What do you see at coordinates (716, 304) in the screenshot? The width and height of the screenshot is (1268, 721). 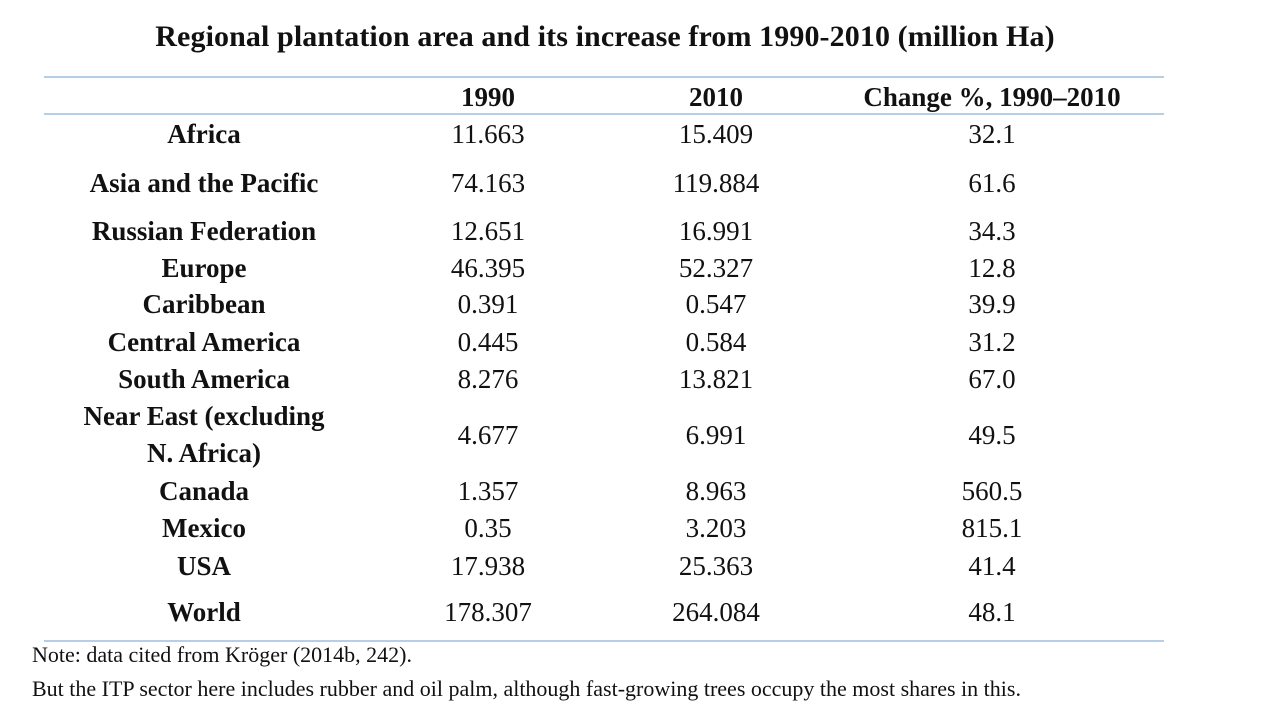 I see `value-2010: 0.547` at bounding box center [716, 304].